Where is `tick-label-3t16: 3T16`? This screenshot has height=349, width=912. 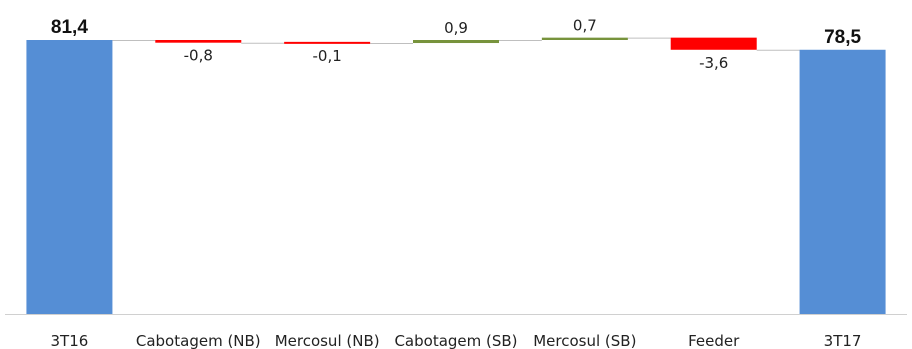 tick-label-3t16: 3T16 is located at coordinates (70, 340).